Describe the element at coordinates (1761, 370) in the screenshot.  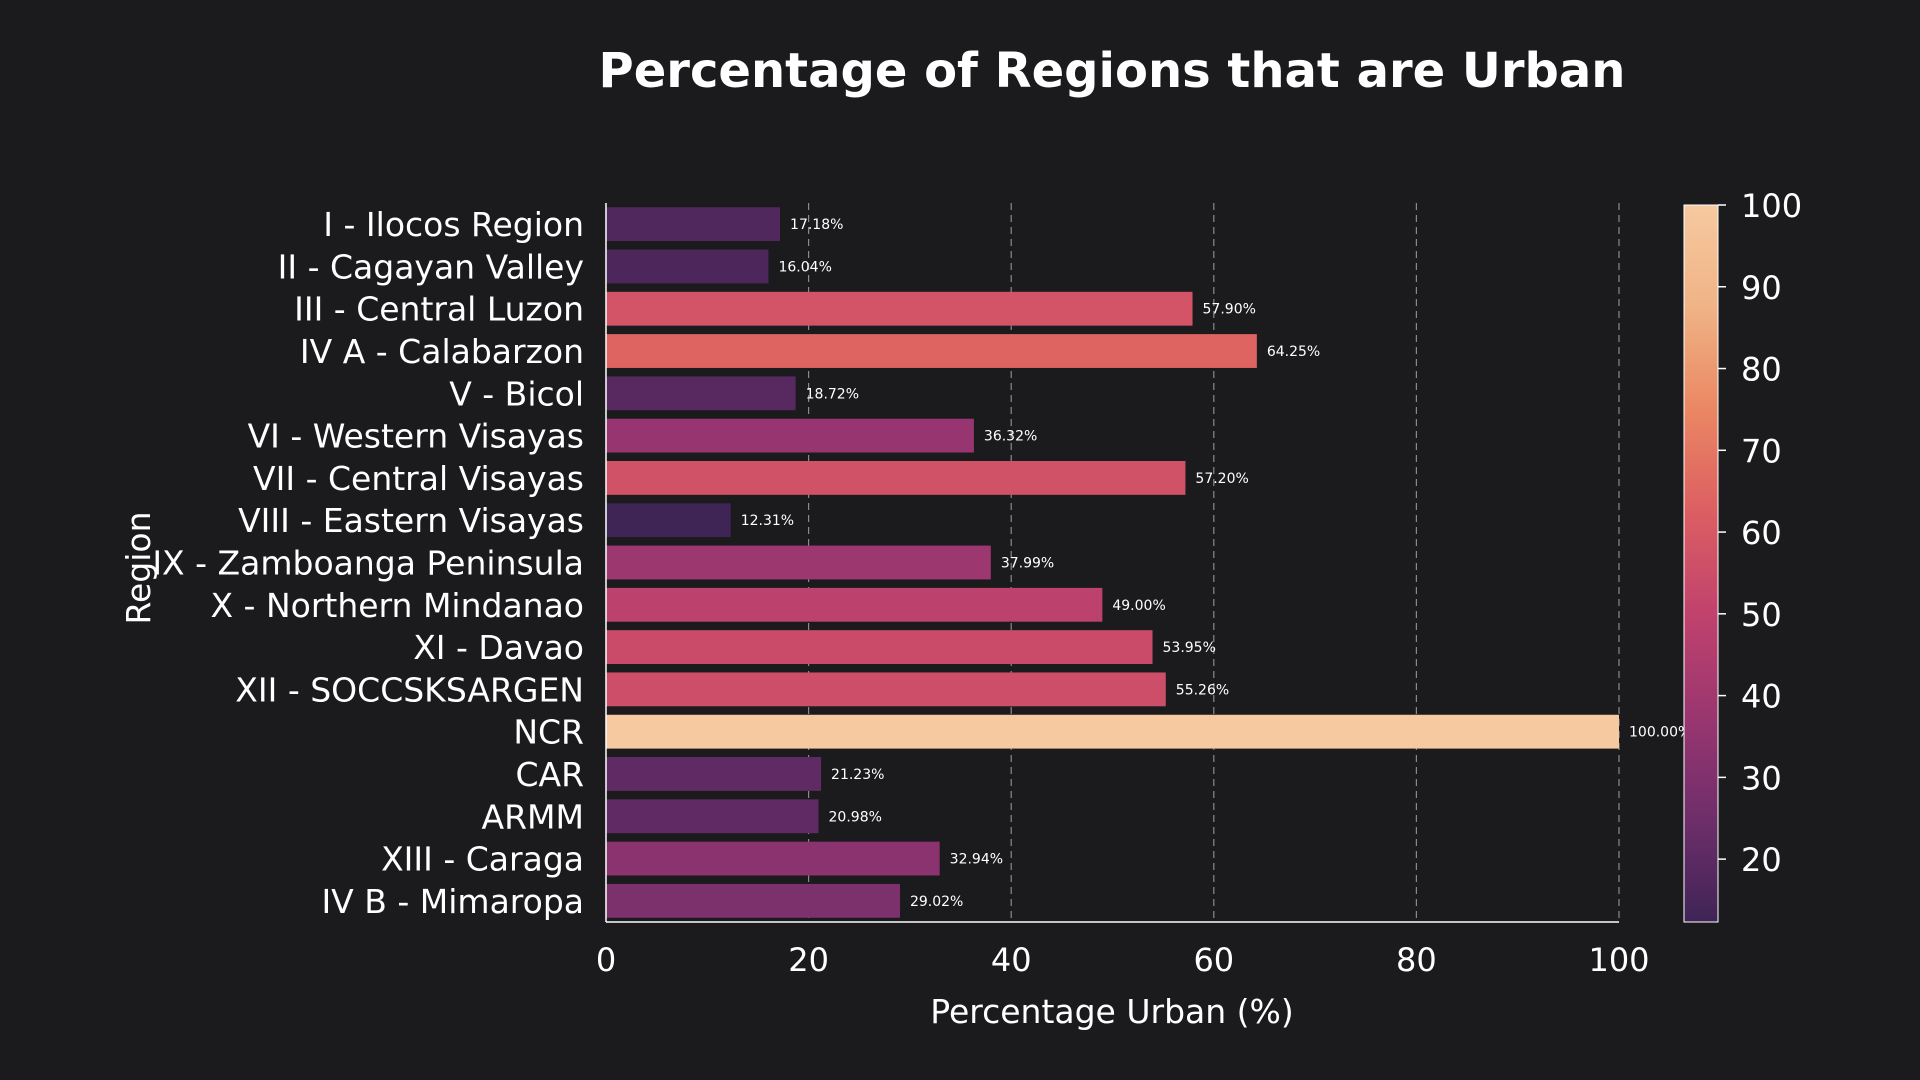
I see `colorbar-tick-label: 80` at that location.